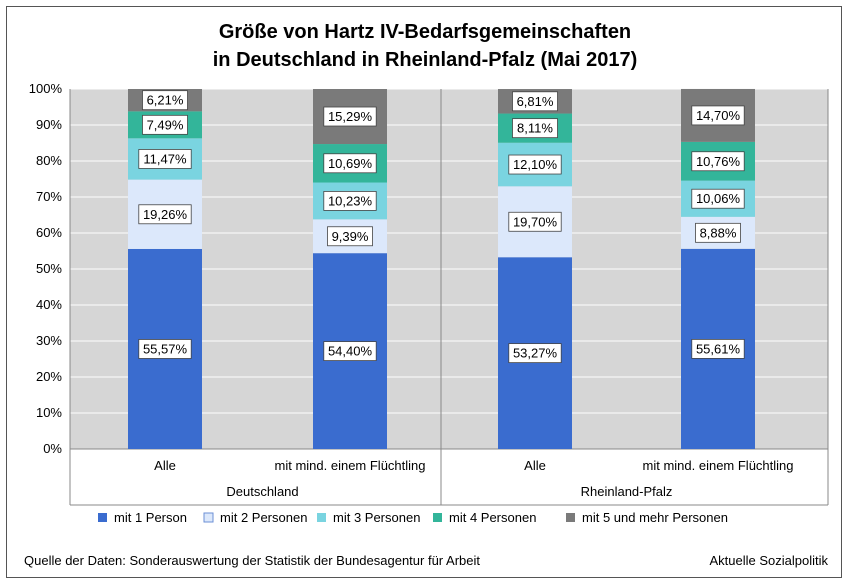  I want to click on data-label: 6,21%, so click(165, 100).